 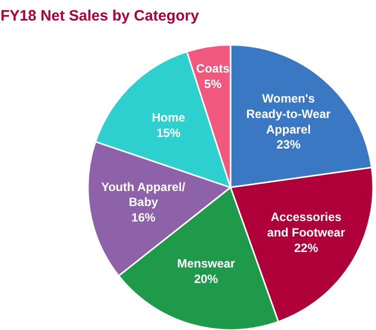 What do you see at coordinates (213, 83) in the screenshot?
I see `data-label: 5%` at bounding box center [213, 83].